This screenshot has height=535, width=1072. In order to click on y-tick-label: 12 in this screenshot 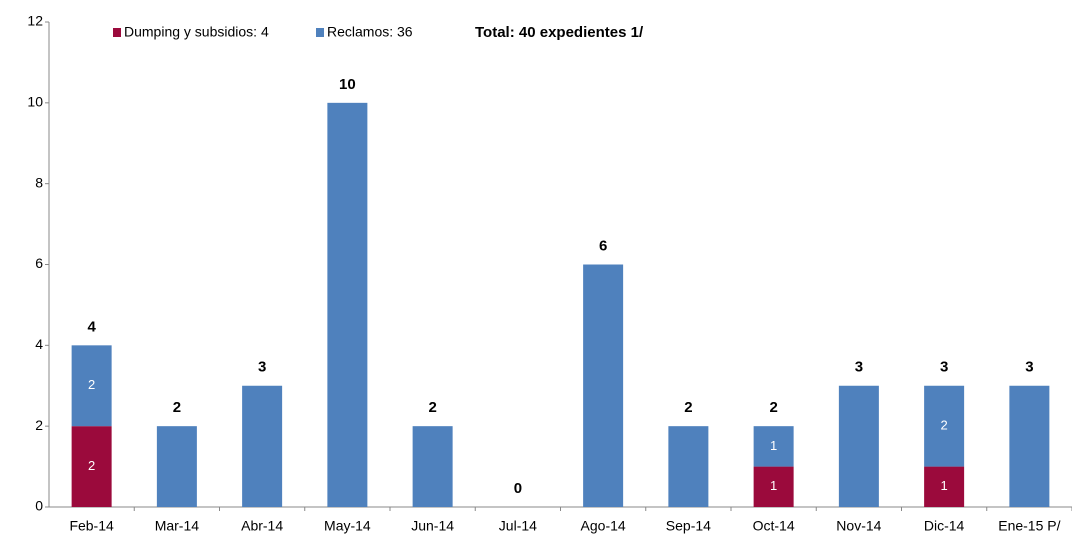, I will do `click(35, 21)`.